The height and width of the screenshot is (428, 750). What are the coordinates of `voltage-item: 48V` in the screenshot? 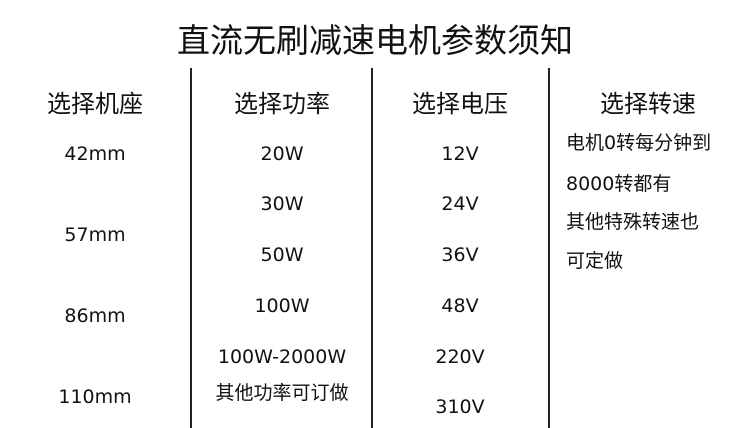 It's located at (460, 306).